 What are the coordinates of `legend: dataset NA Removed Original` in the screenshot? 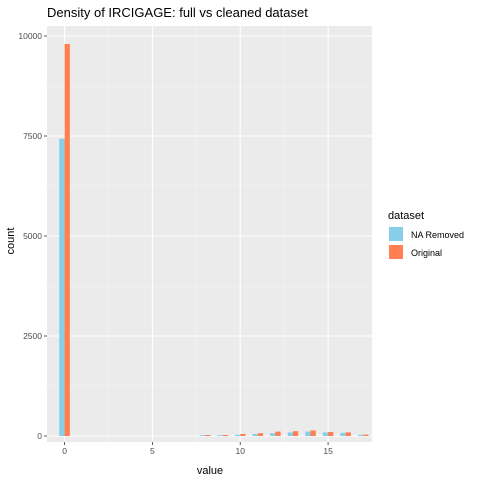 It's located at (426, 234).